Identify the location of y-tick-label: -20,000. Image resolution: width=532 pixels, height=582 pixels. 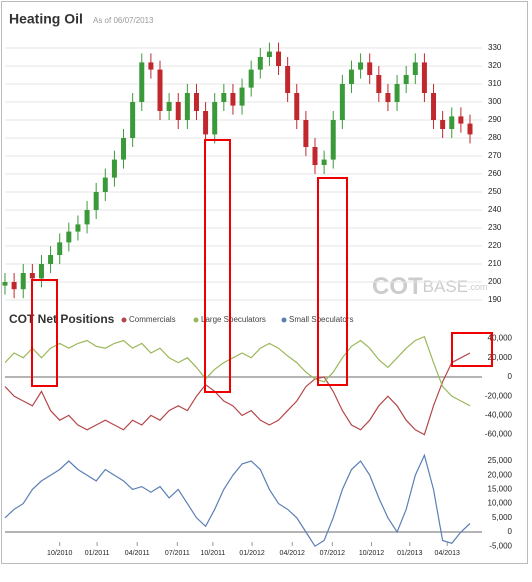
(499, 395).